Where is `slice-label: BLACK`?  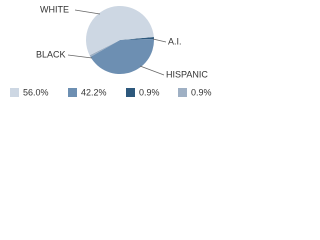 slice-label: BLACK is located at coordinates (51, 54).